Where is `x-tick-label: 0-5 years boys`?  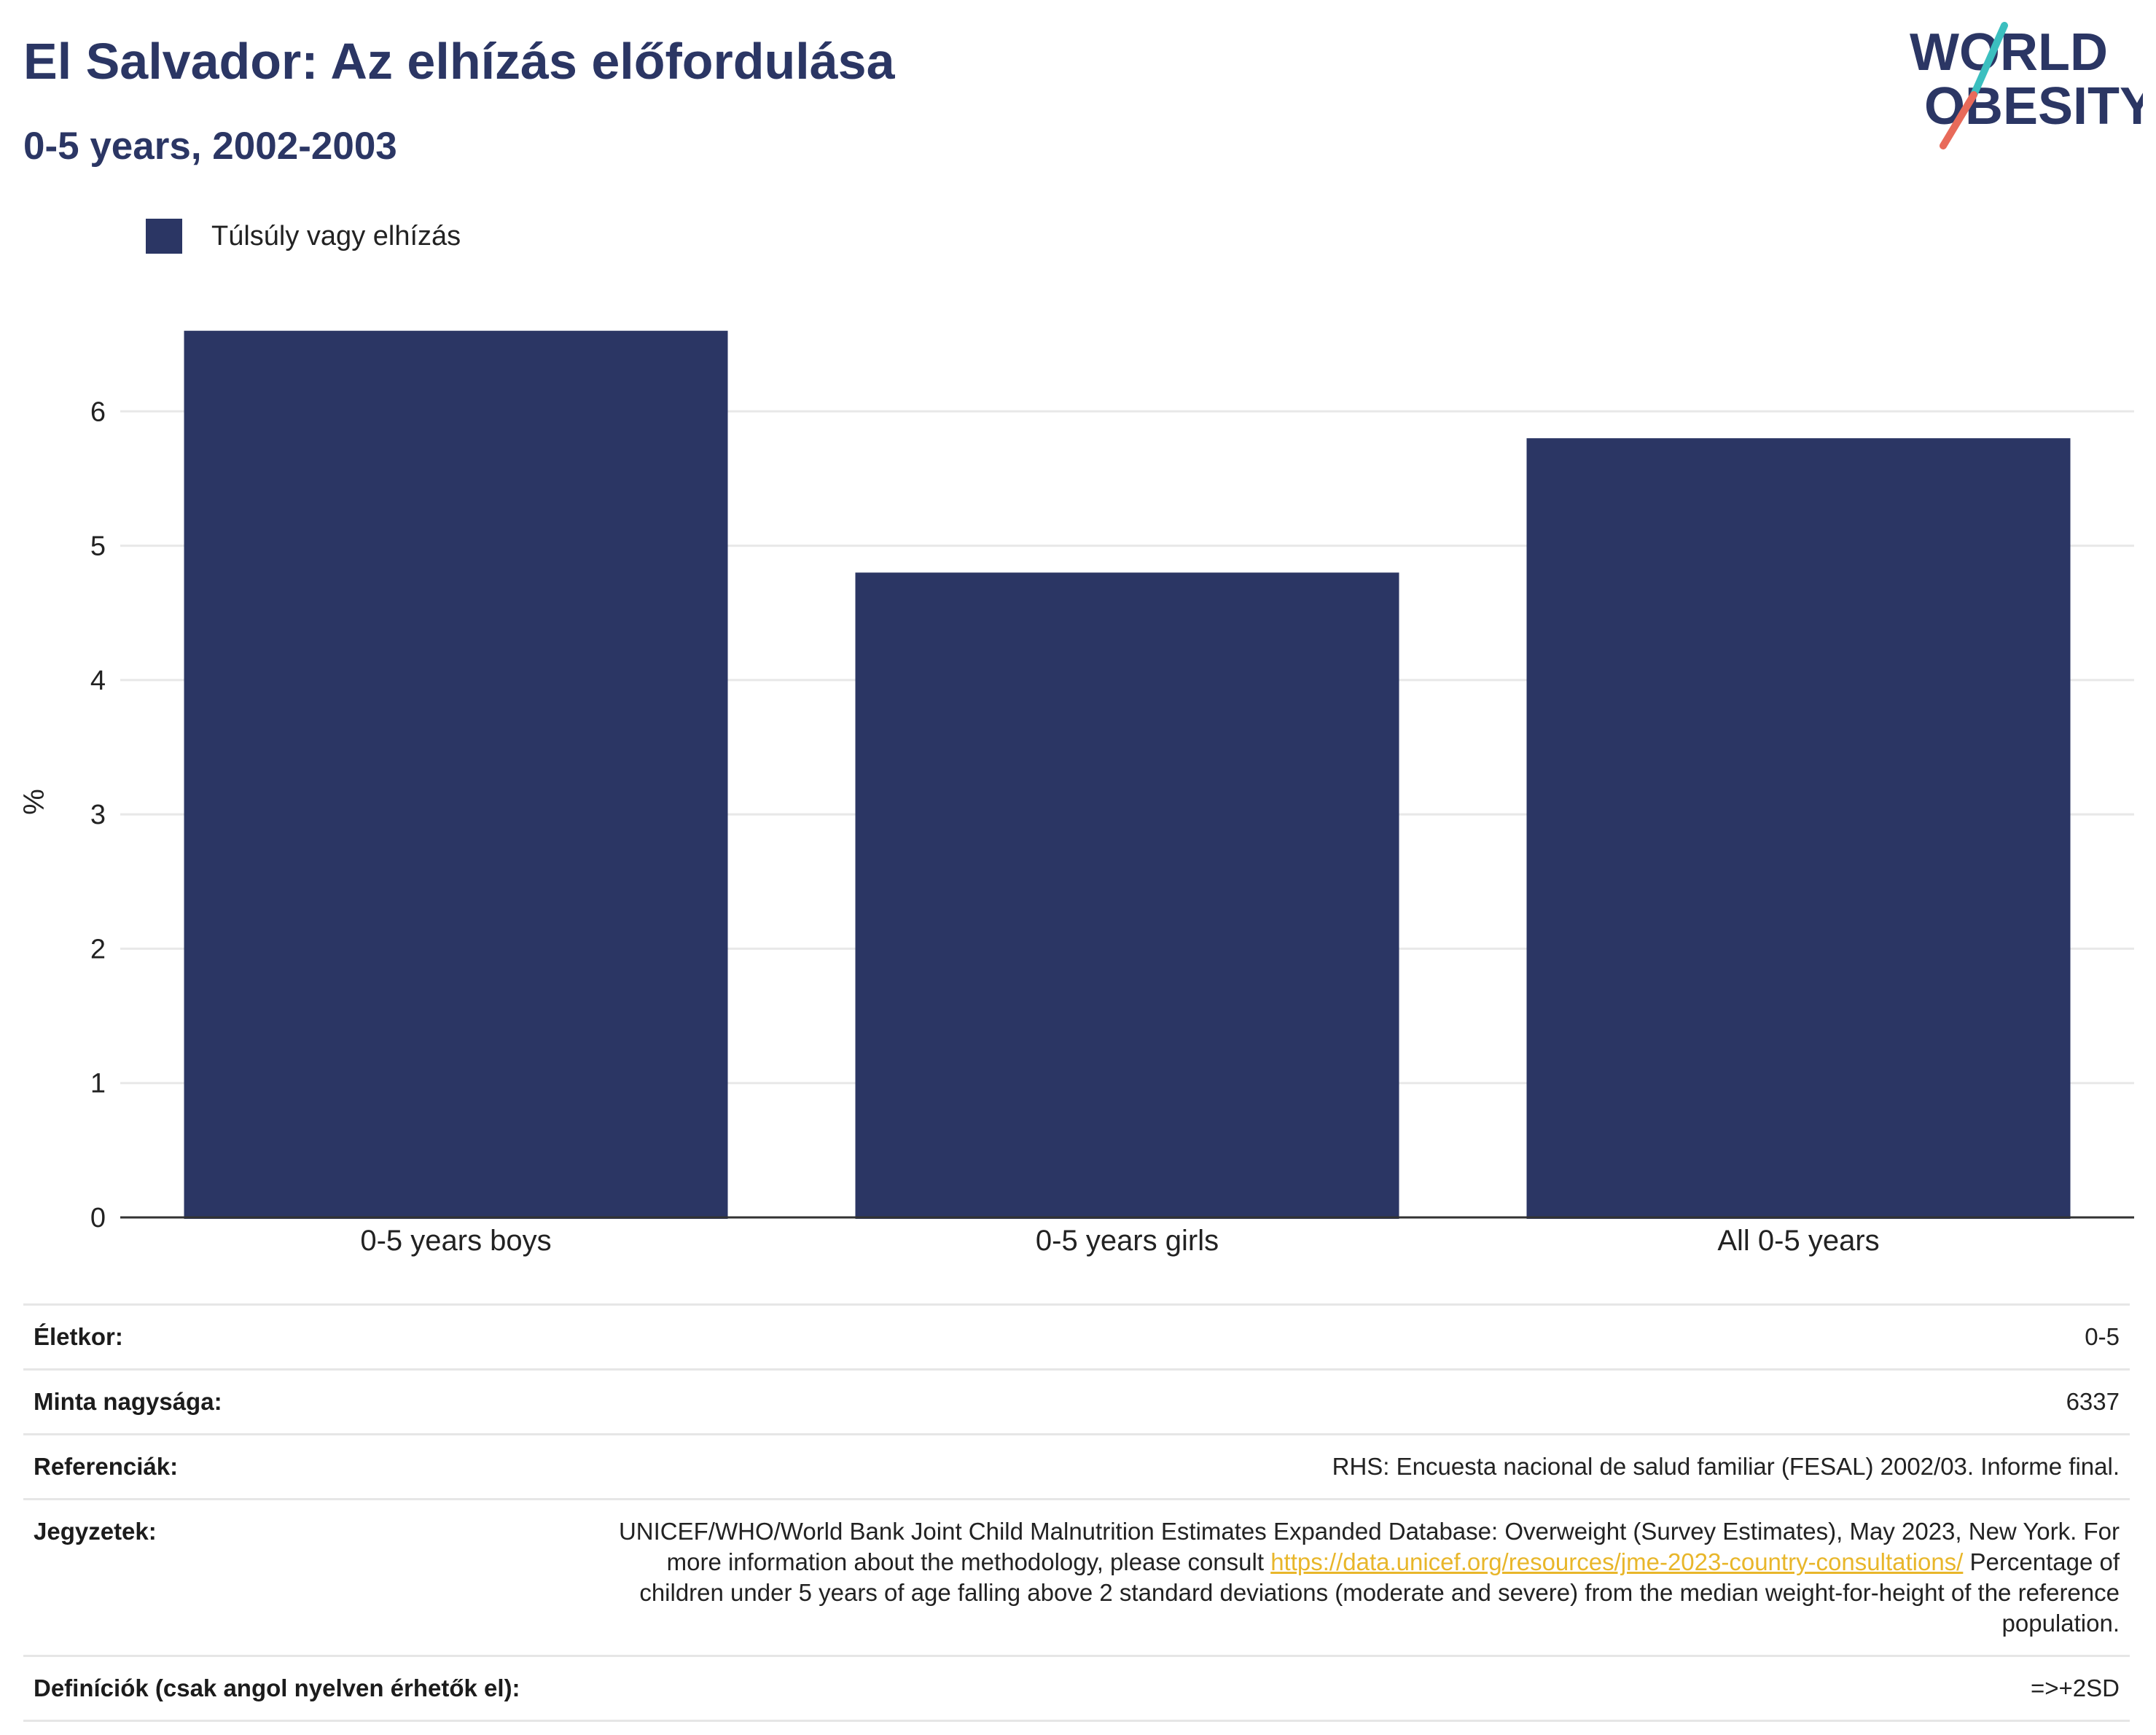
x-tick-label: 0-5 years boys is located at coordinates (456, 1241).